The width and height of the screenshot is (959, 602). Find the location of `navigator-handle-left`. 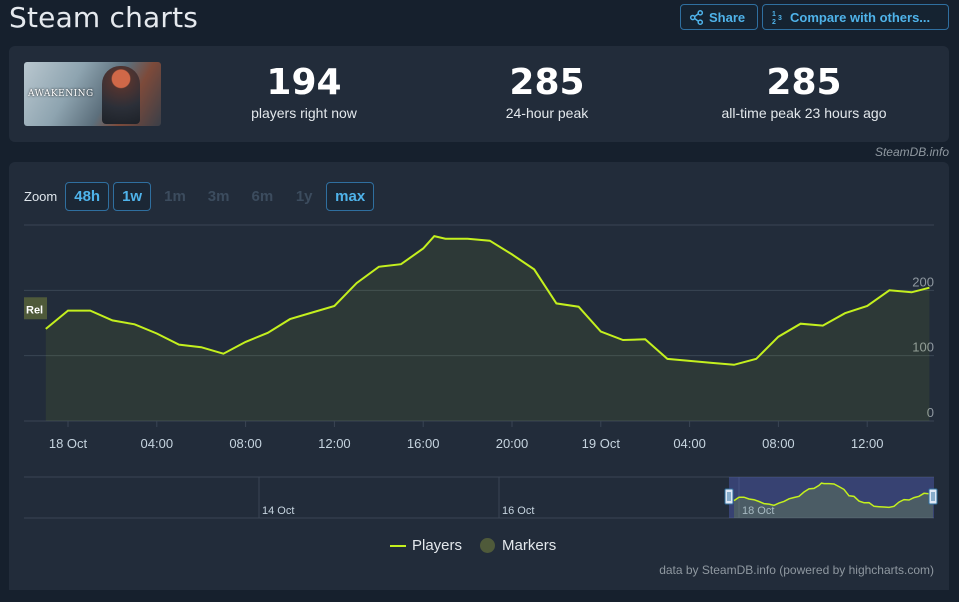

navigator-handle-left is located at coordinates (729, 496).